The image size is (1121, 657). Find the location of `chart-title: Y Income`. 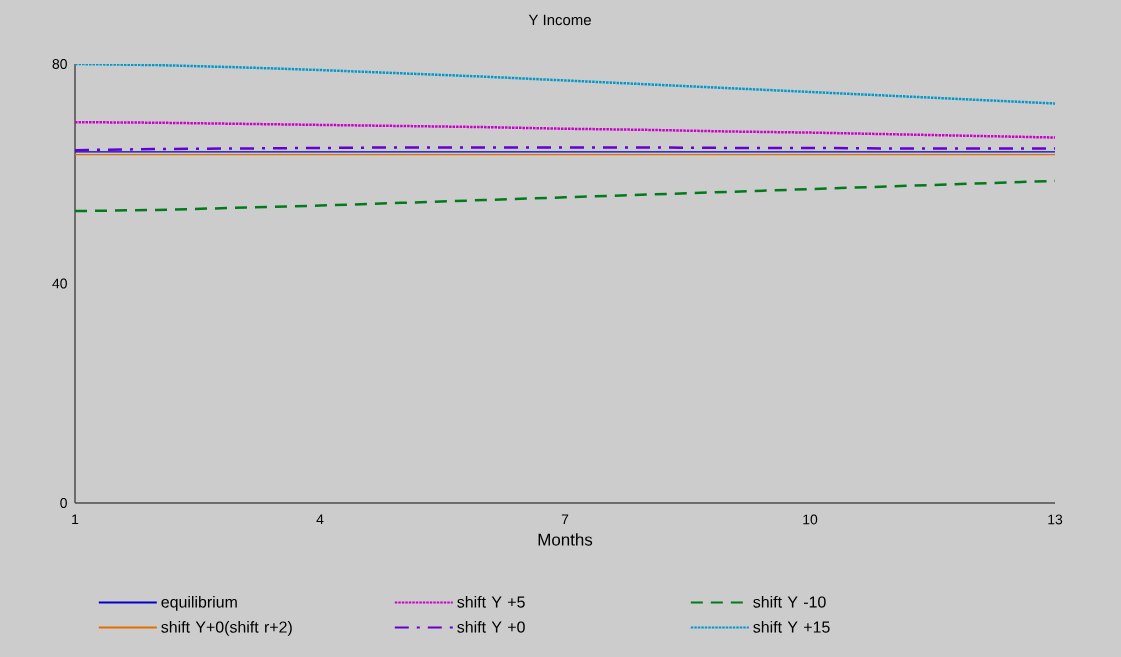

chart-title: Y Income is located at coordinates (559, 20).